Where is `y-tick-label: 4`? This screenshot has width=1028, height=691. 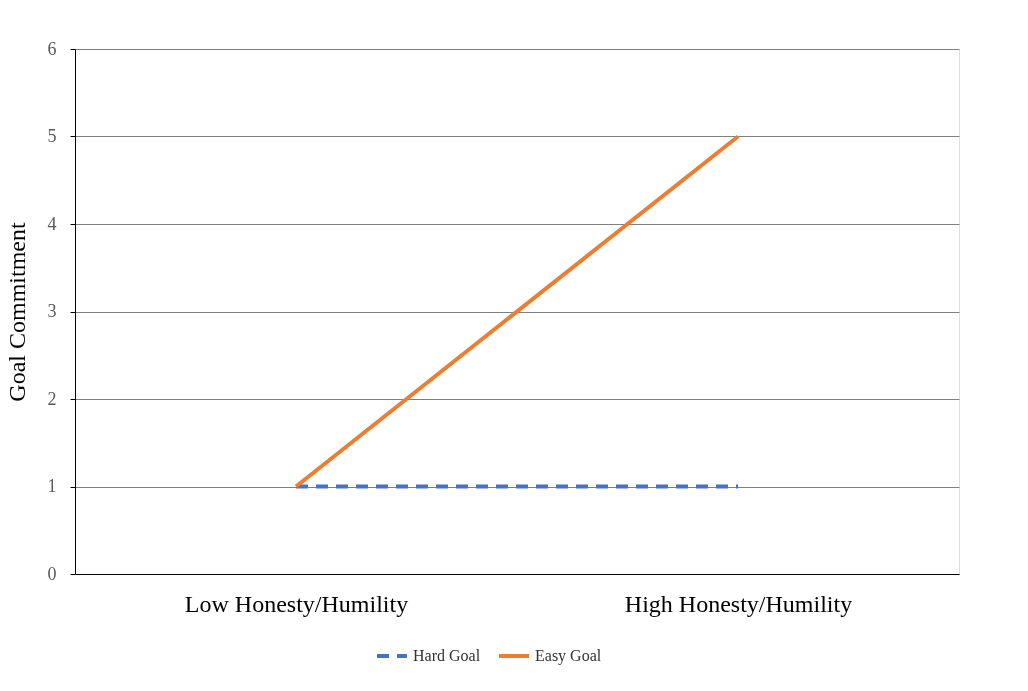
y-tick-label: 4 is located at coordinates (52, 223).